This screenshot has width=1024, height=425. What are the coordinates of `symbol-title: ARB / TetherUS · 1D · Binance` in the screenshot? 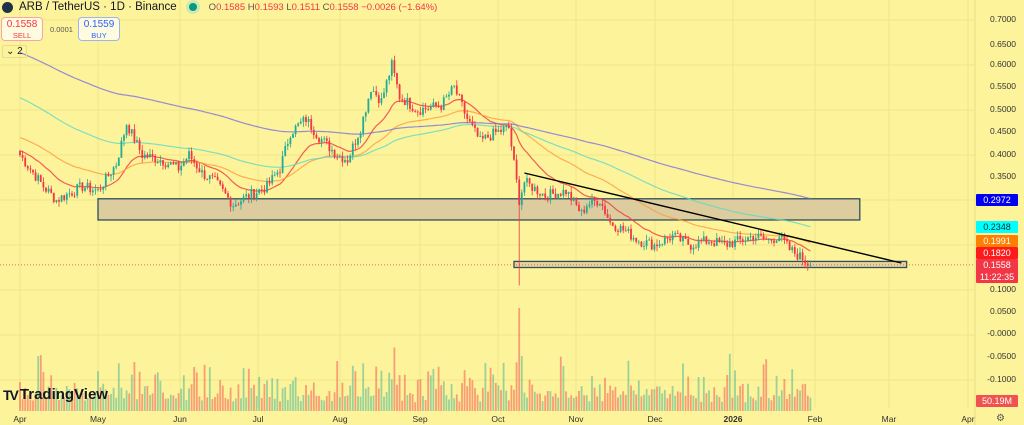 It's located at (98, 7).